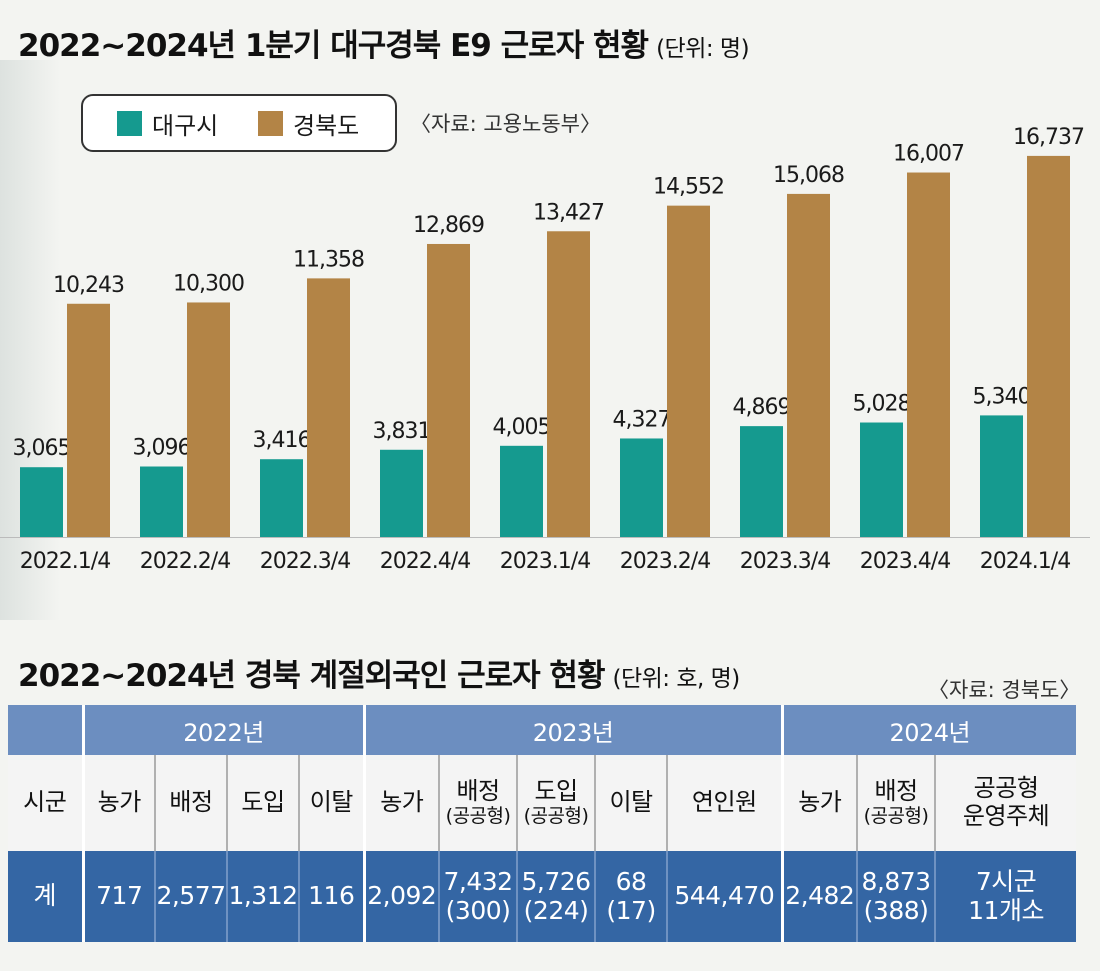 This screenshot has width=1100, height=971. What do you see at coordinates (1002, 396) in the screenshot?
I see `data-label-daegu: 5,340` at bounding box center [1002, 396].